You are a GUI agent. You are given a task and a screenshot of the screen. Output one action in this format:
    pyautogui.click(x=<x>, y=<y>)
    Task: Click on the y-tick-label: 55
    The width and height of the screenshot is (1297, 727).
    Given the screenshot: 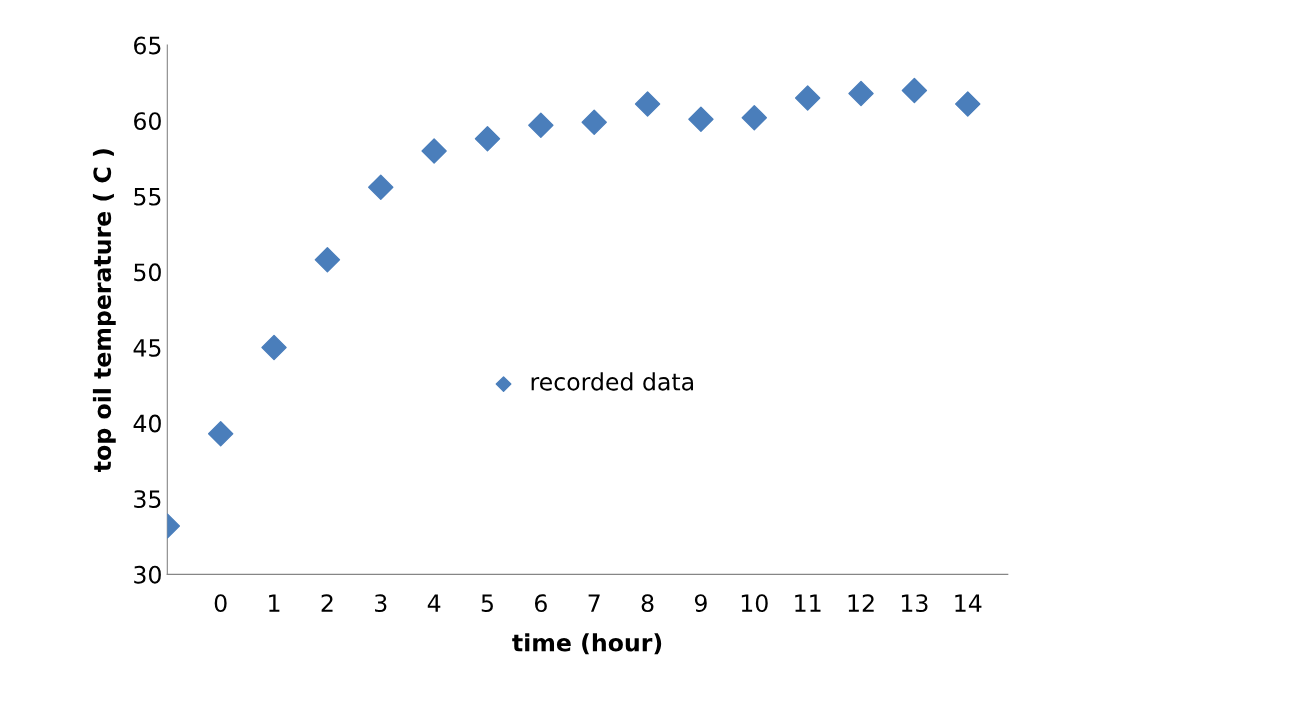 What is the action you would take?
    pyautogui.click(x=147, y=197)
    